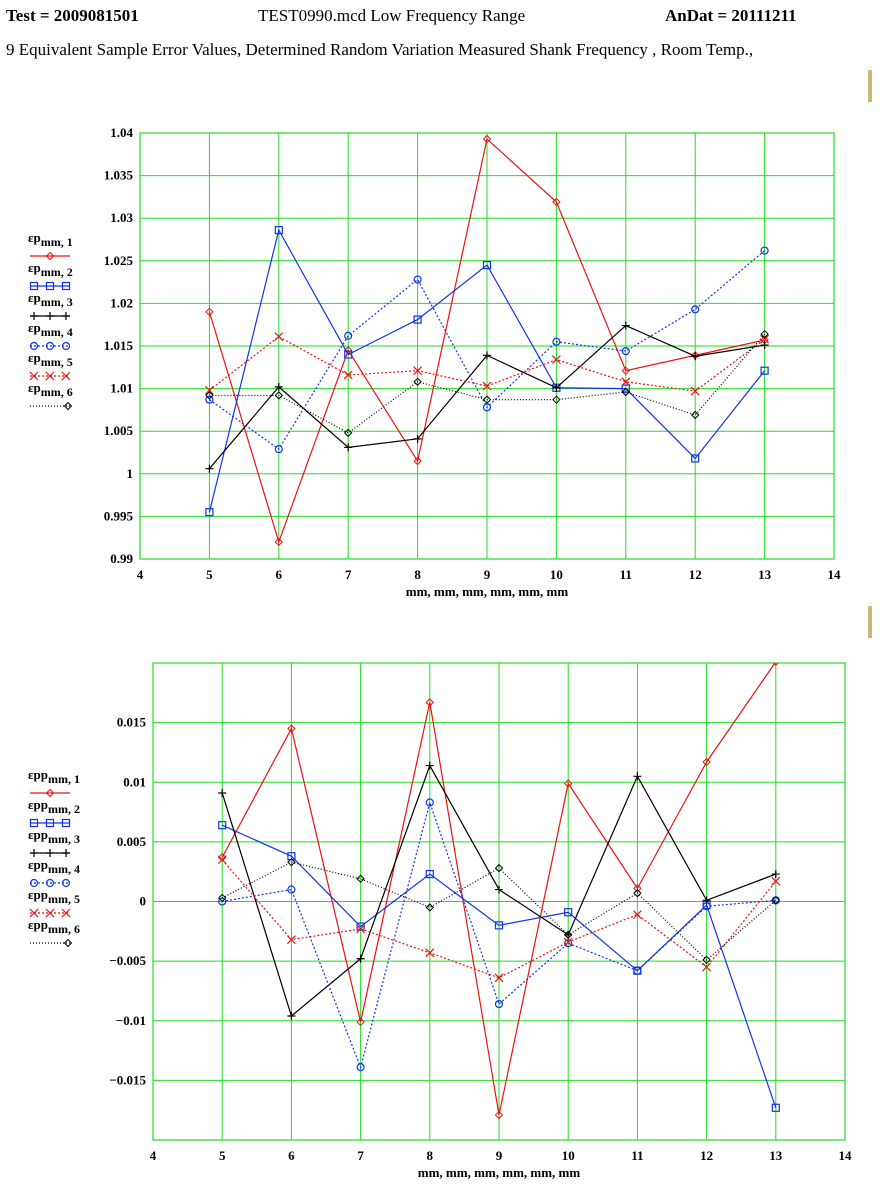  I want to click on x-tick-label: 7, so click(348, 574).